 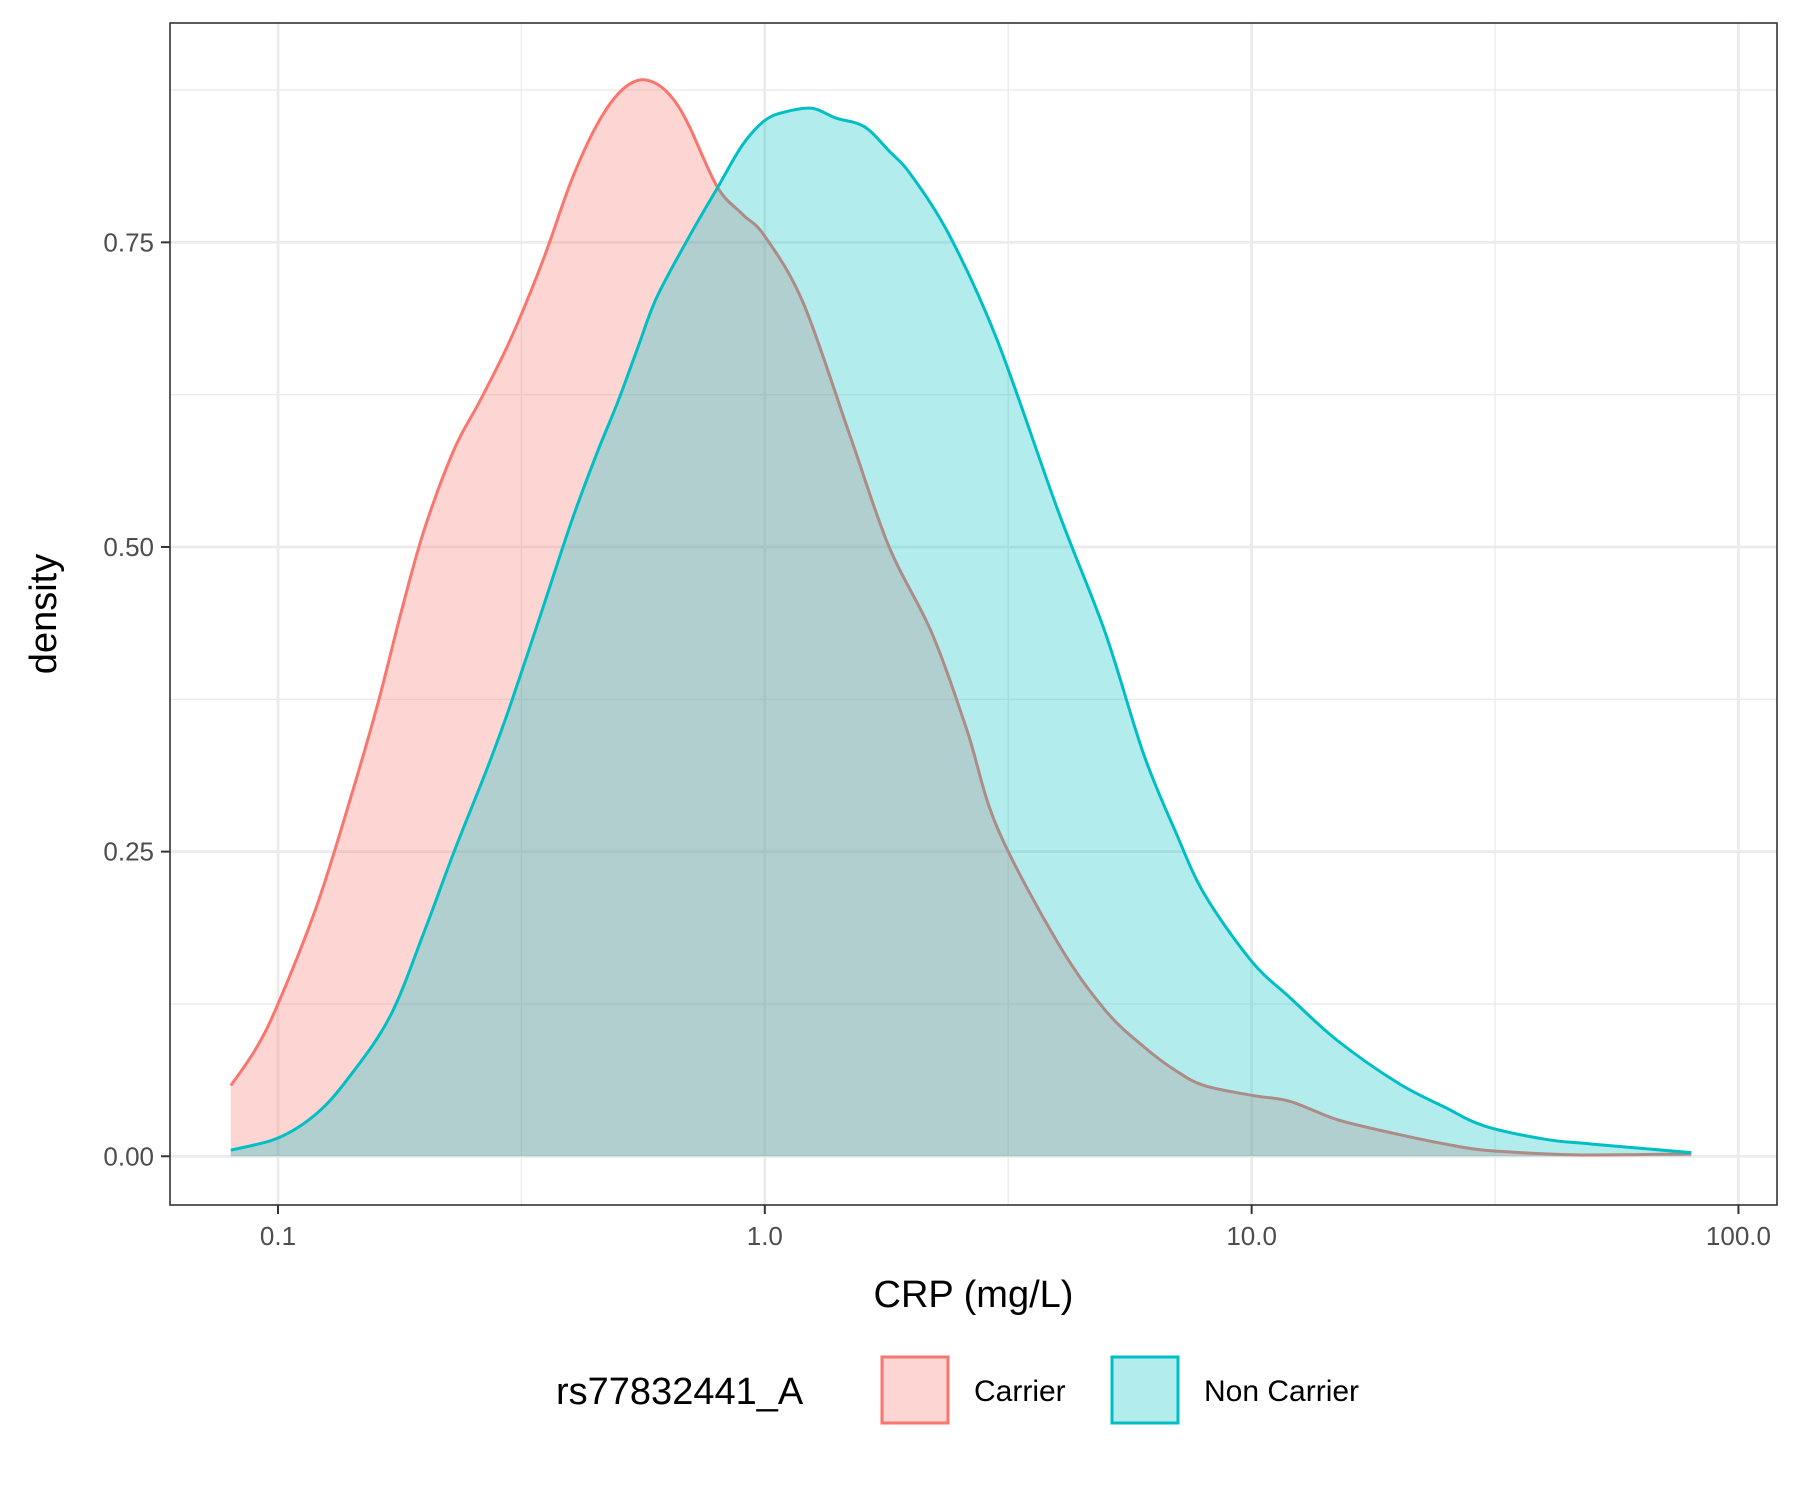 I want to click on x-tick-label-3: 100.0, so click(x=1738, y=1236).